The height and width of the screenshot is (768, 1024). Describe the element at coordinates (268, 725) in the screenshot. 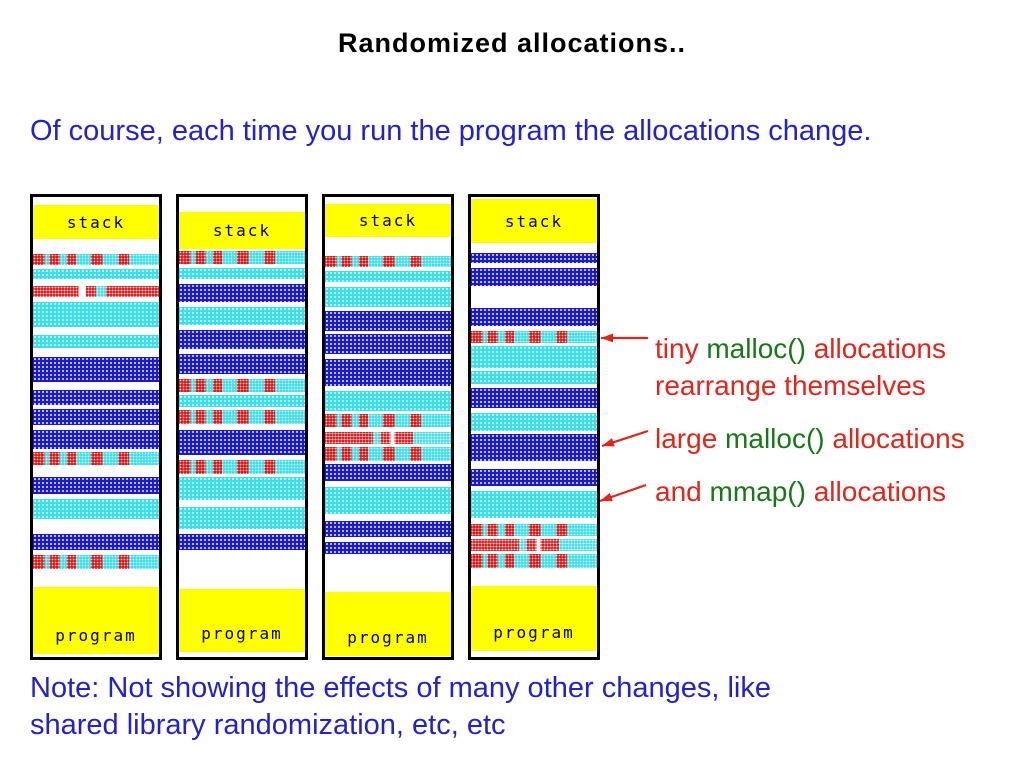

I see `footnote-line2: shared library randomization, etc, etc` at that location.